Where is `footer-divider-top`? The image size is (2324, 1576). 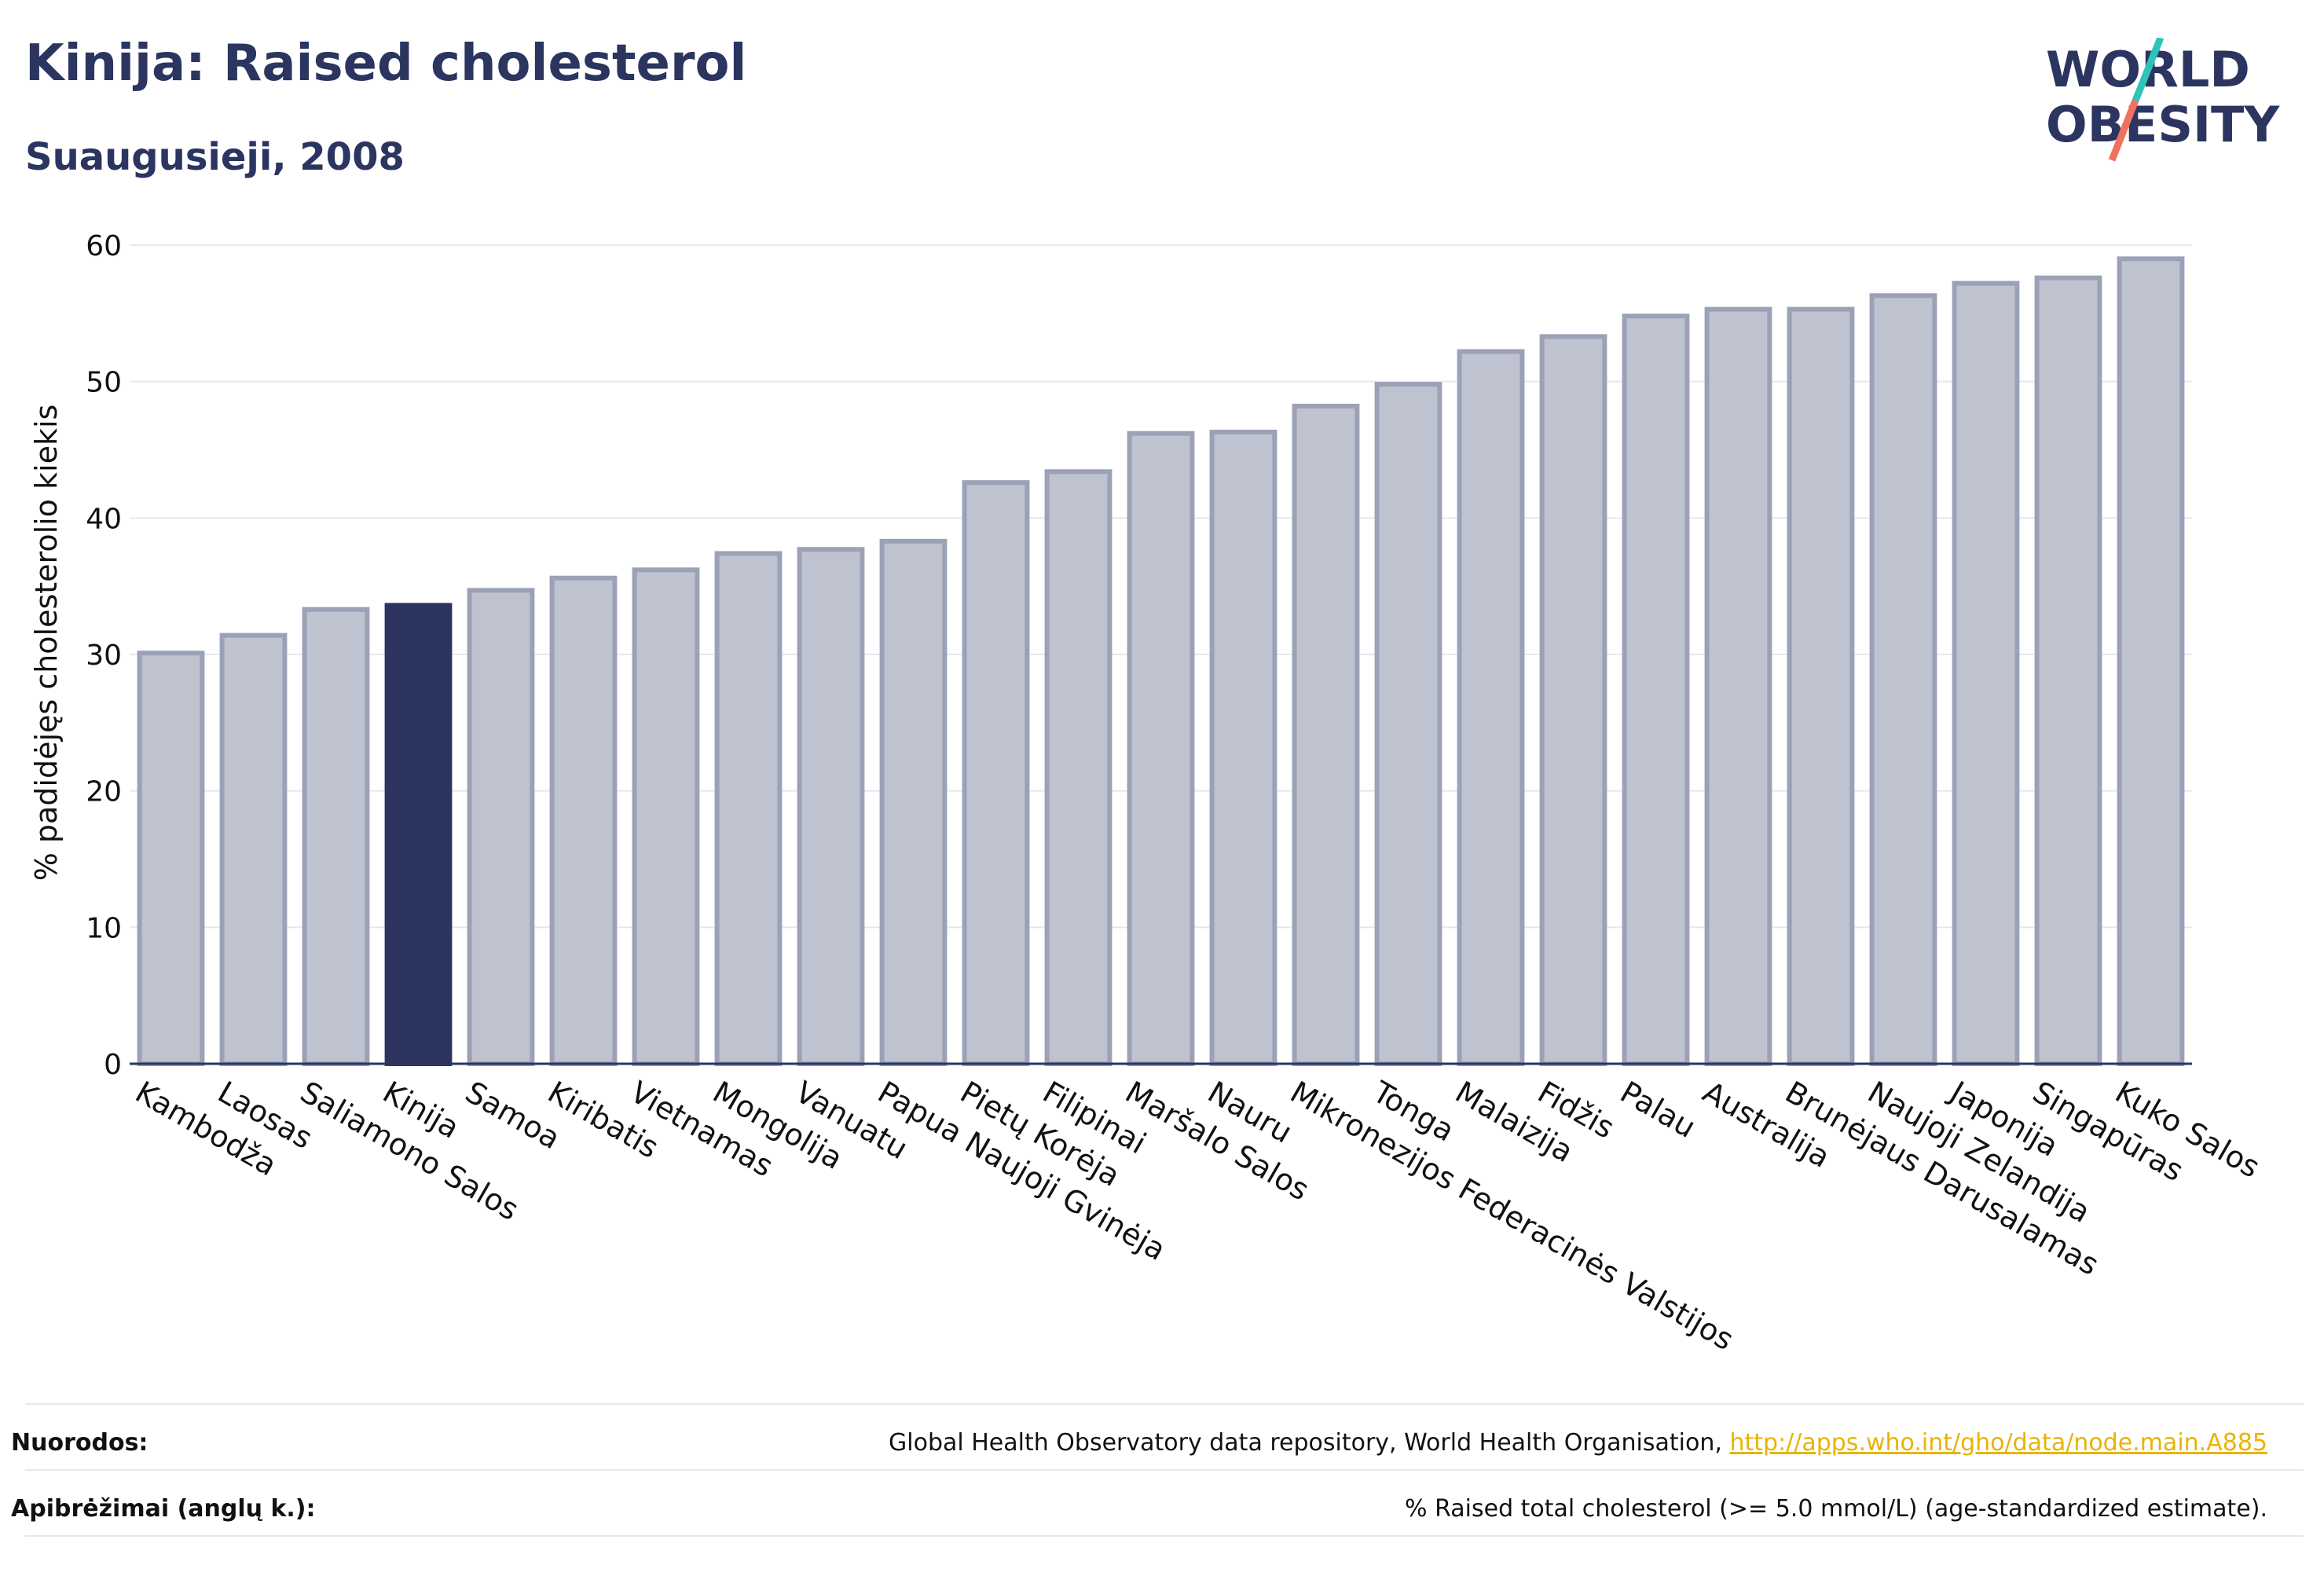
footer-divider-top is located at coordinates (1164, 1404).